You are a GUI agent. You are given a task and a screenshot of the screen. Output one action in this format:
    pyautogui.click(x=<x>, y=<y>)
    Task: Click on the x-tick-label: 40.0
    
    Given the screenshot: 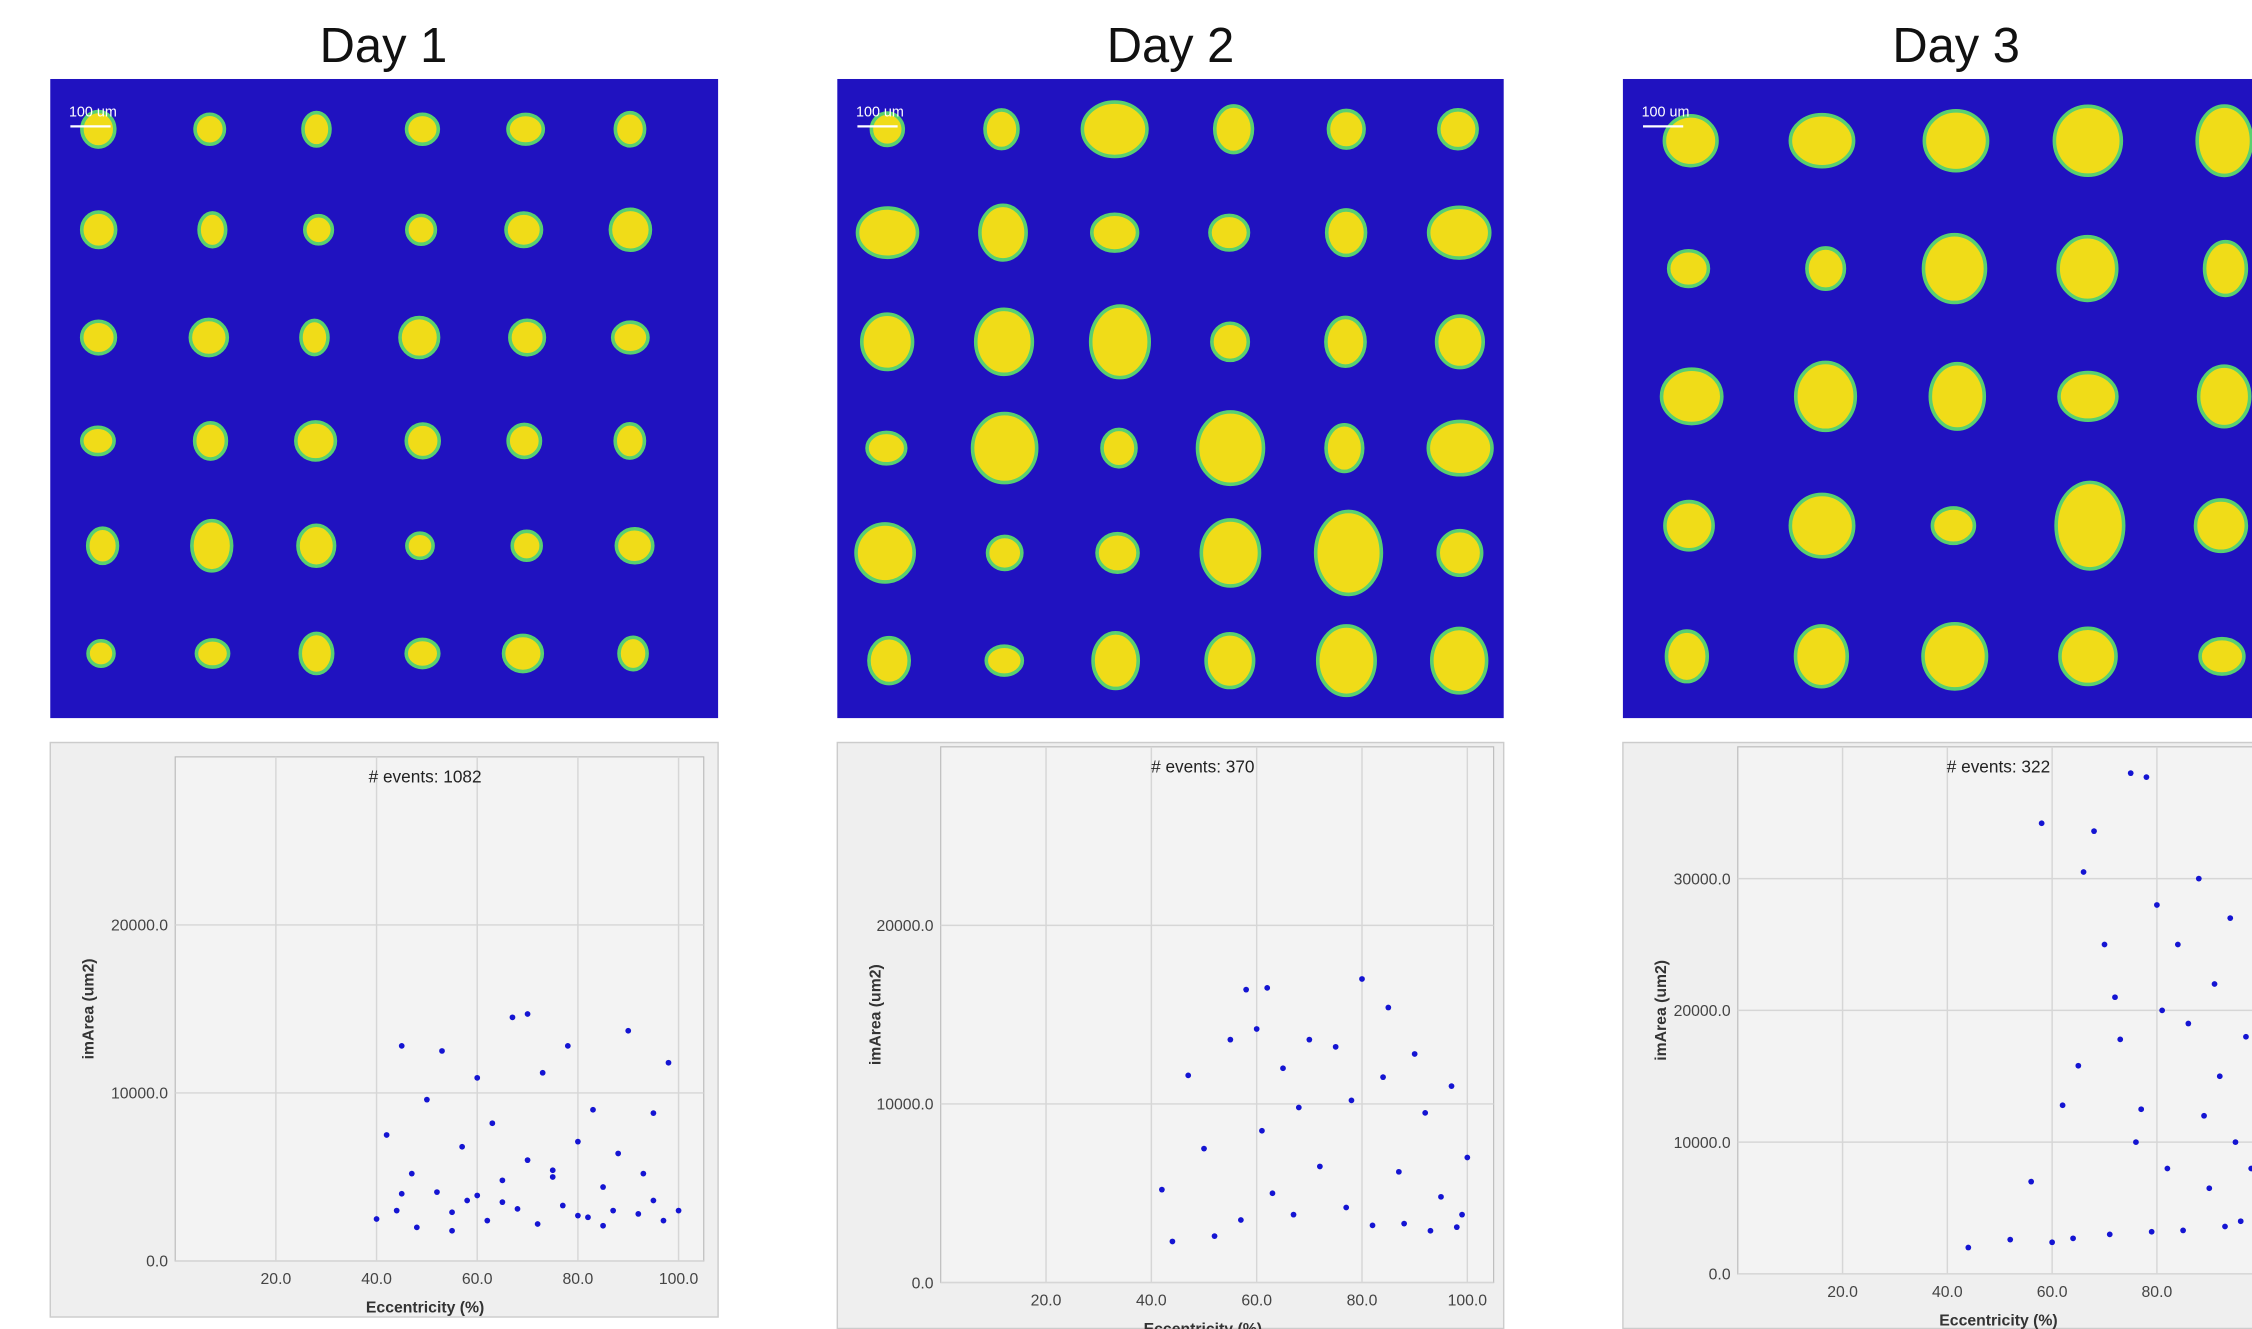 What is the action you would take?
    pyautogui.click(x=1151, y=1301)
    